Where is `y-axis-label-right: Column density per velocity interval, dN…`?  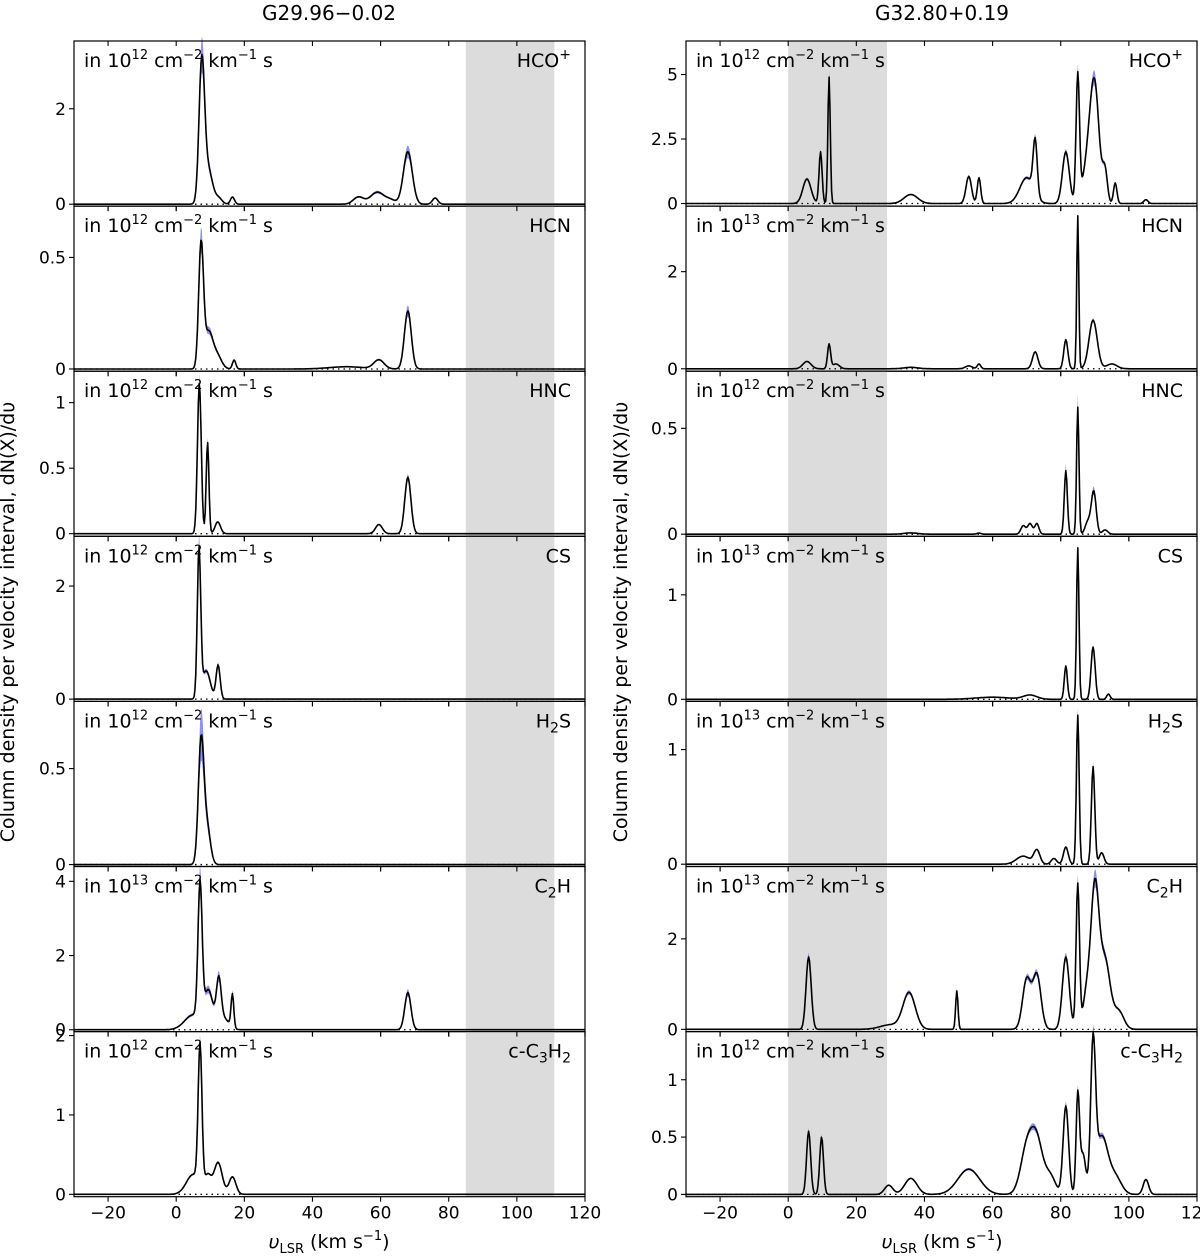 y-axis-label-right: Column density per velocity interval, dN… is located at coordinates (621, 622).